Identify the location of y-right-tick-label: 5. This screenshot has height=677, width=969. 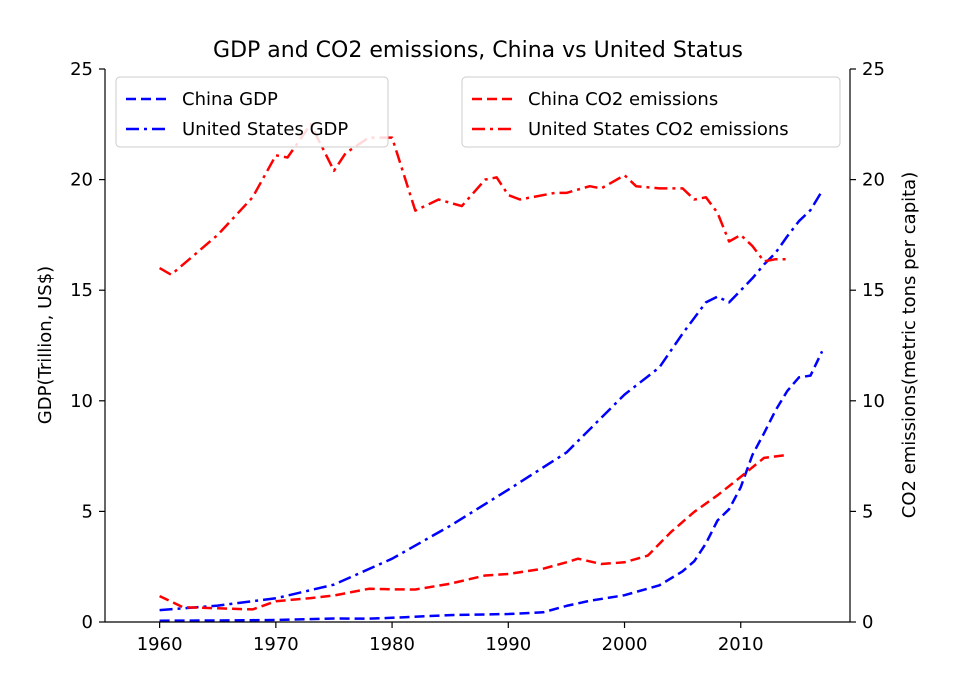
(867, 511).